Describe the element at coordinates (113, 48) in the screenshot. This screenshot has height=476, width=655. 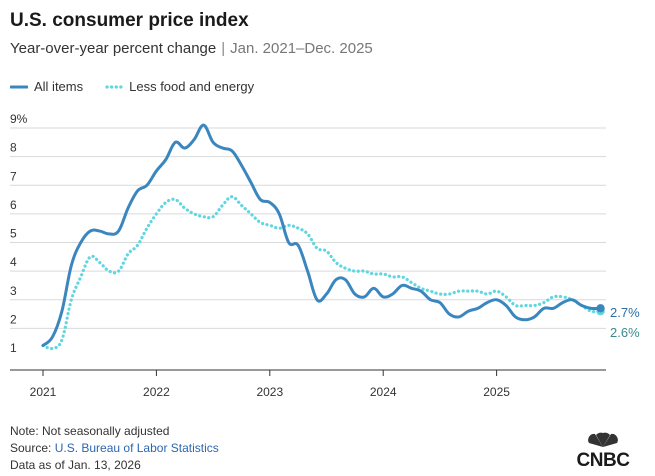
I see `subtitle-main: Year-over-year percent change` at that location.